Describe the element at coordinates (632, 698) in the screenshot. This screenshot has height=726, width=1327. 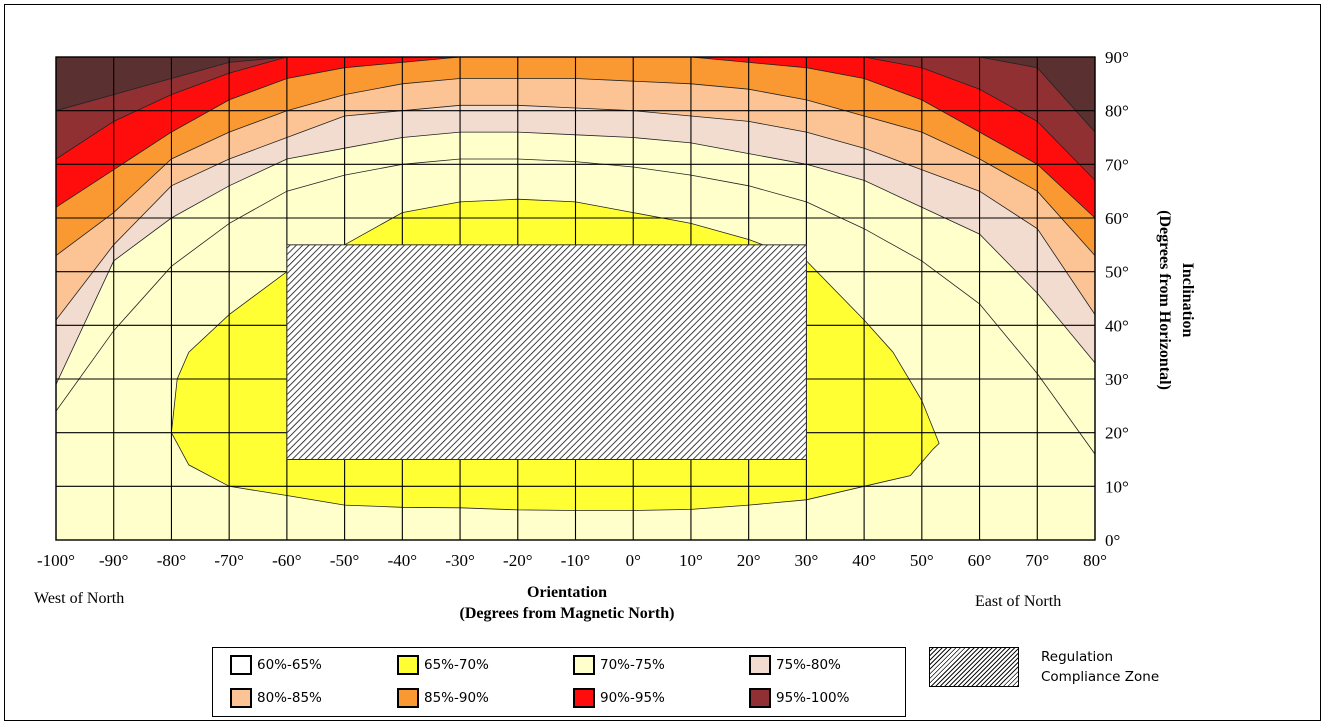
I see `legend-label: 90%-95%` at that location.